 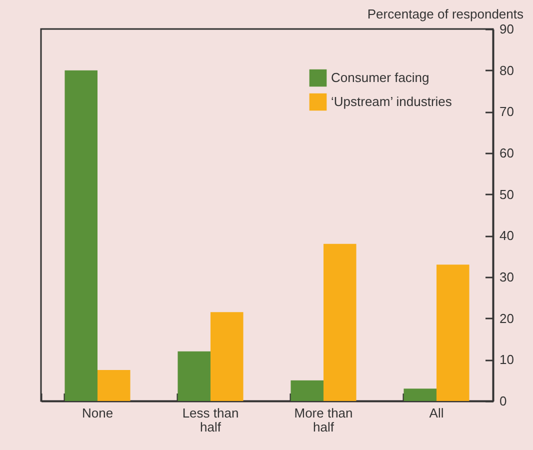 What do you see at coordinates (507, 194) in the screenshot?
I see `y-tick-label: 50` at bounding box center [507, 194].